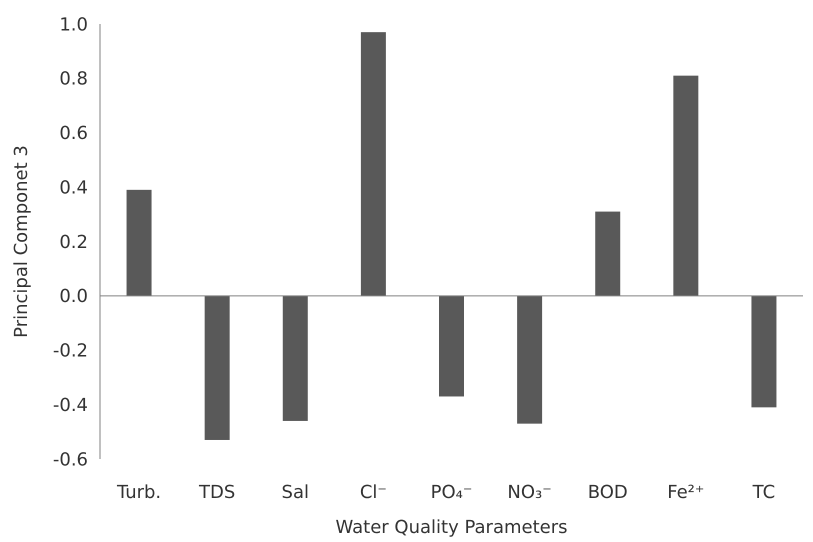  What do you see at coordinates (70, 405) in the screenshot?
I see `y-tick-label: -0.4` at bounding box center [70, 405].